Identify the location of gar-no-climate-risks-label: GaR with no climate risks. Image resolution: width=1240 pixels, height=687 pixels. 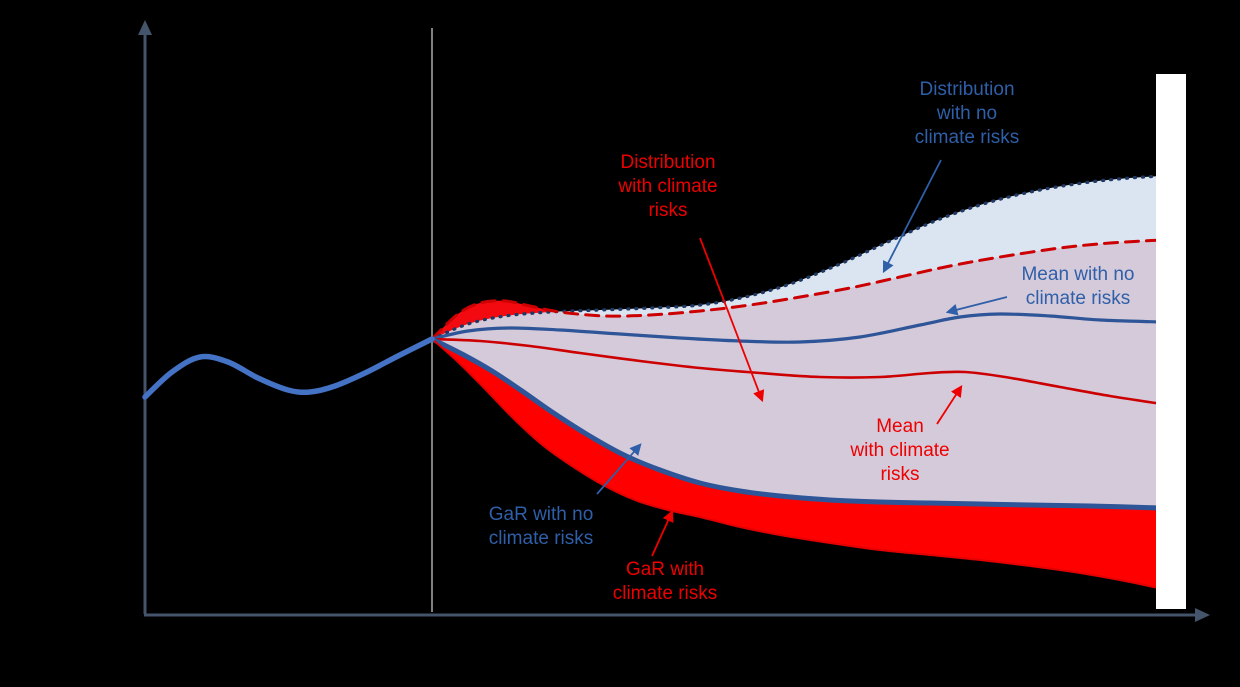
(541, 526).